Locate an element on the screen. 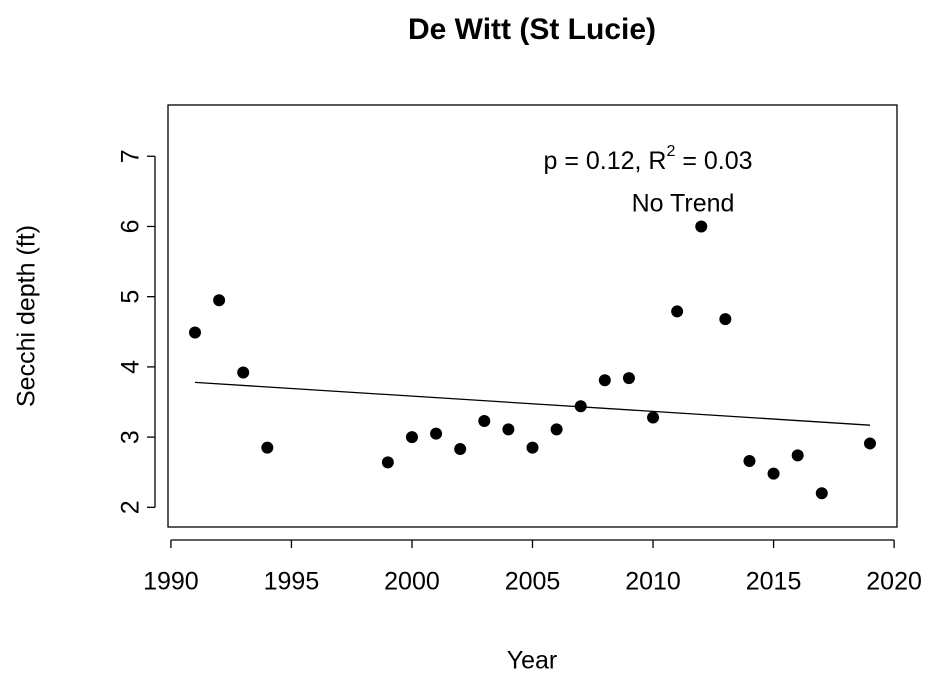 This screenshot has height=679, width=935. y-tick-label: 7 is located at coordinates (131, 156).